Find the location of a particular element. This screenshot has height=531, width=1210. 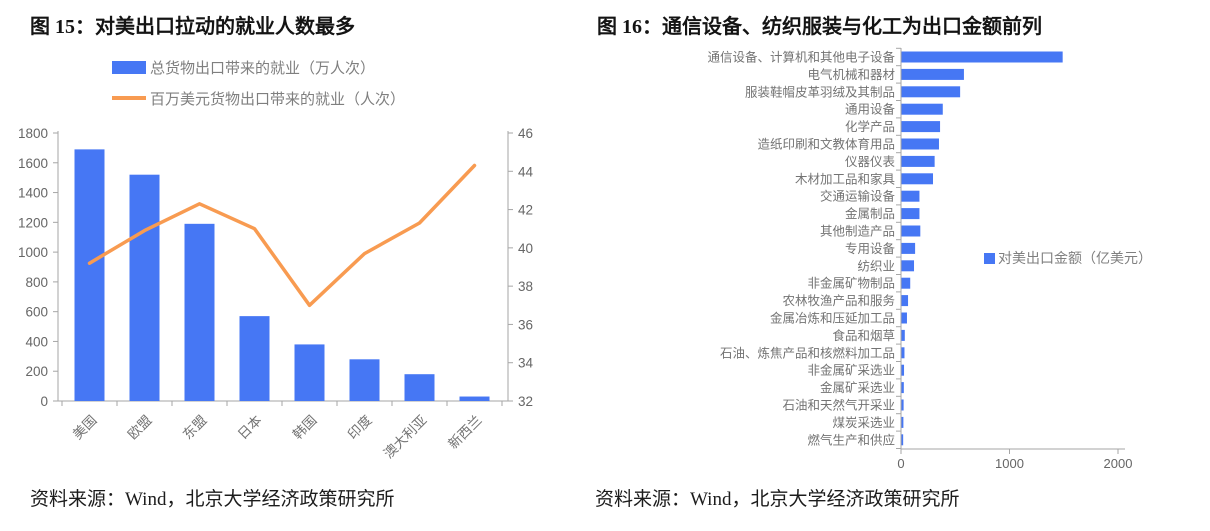

right-axis-tick-label: 46 is located at coordinates (525, 133).